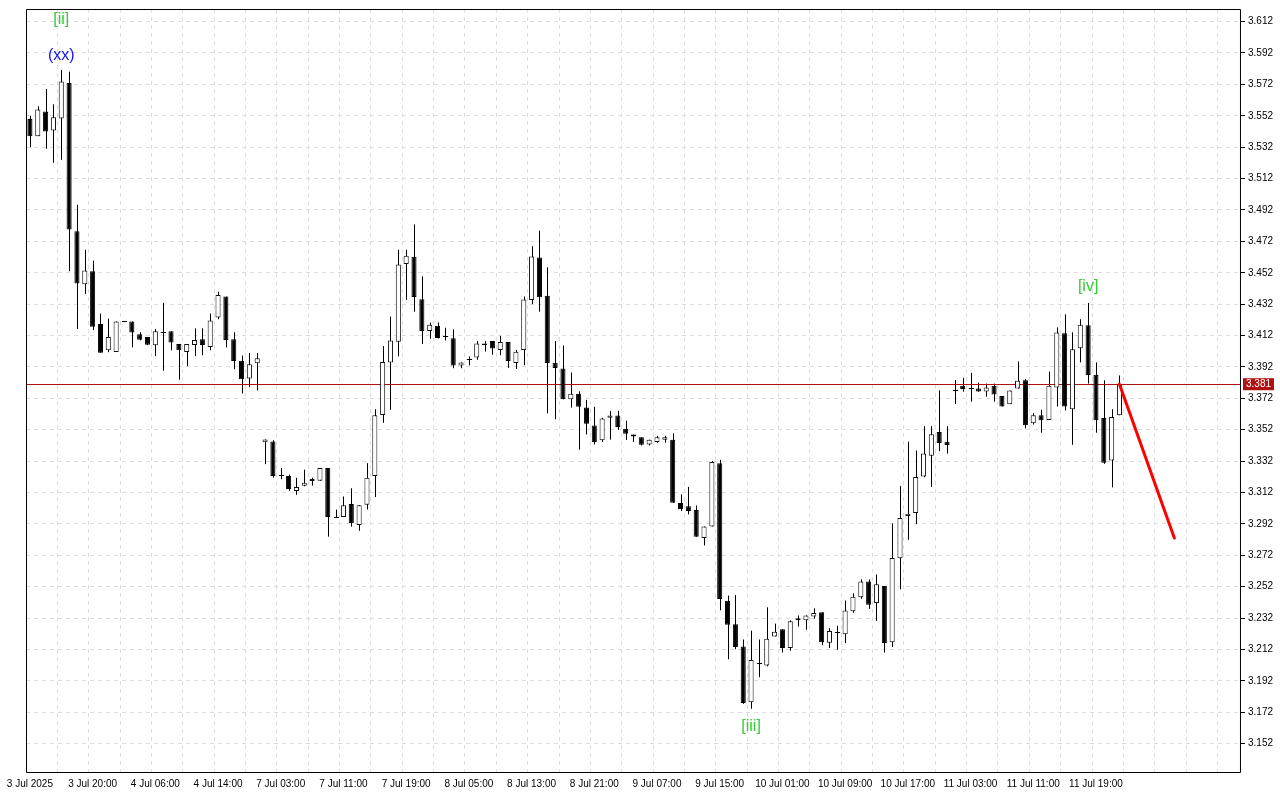 The width and height of the screenshot is (1280, 800). I want to click on x-tick-label: 4 Jul 14:00, so click(218, 783).